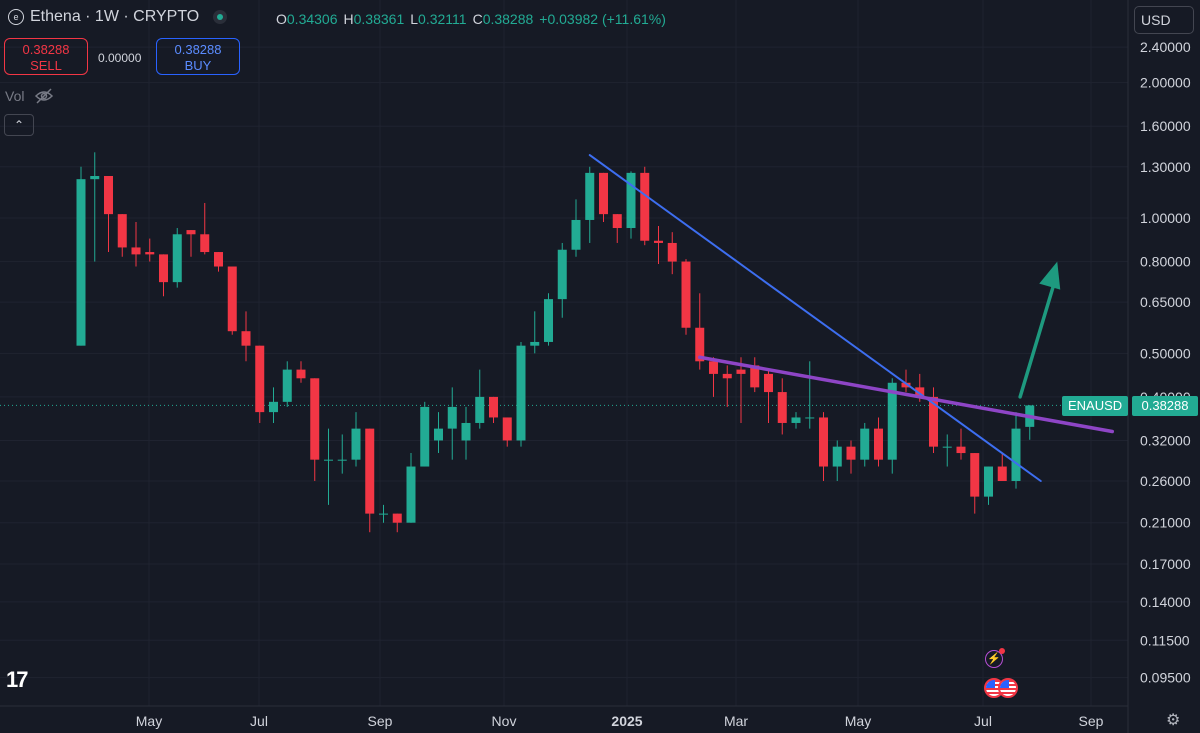 Image resolution: width=1200 pixels, height=733 pixels. I want to click on y-tick-label: 0.65000, so click(1165, 302).